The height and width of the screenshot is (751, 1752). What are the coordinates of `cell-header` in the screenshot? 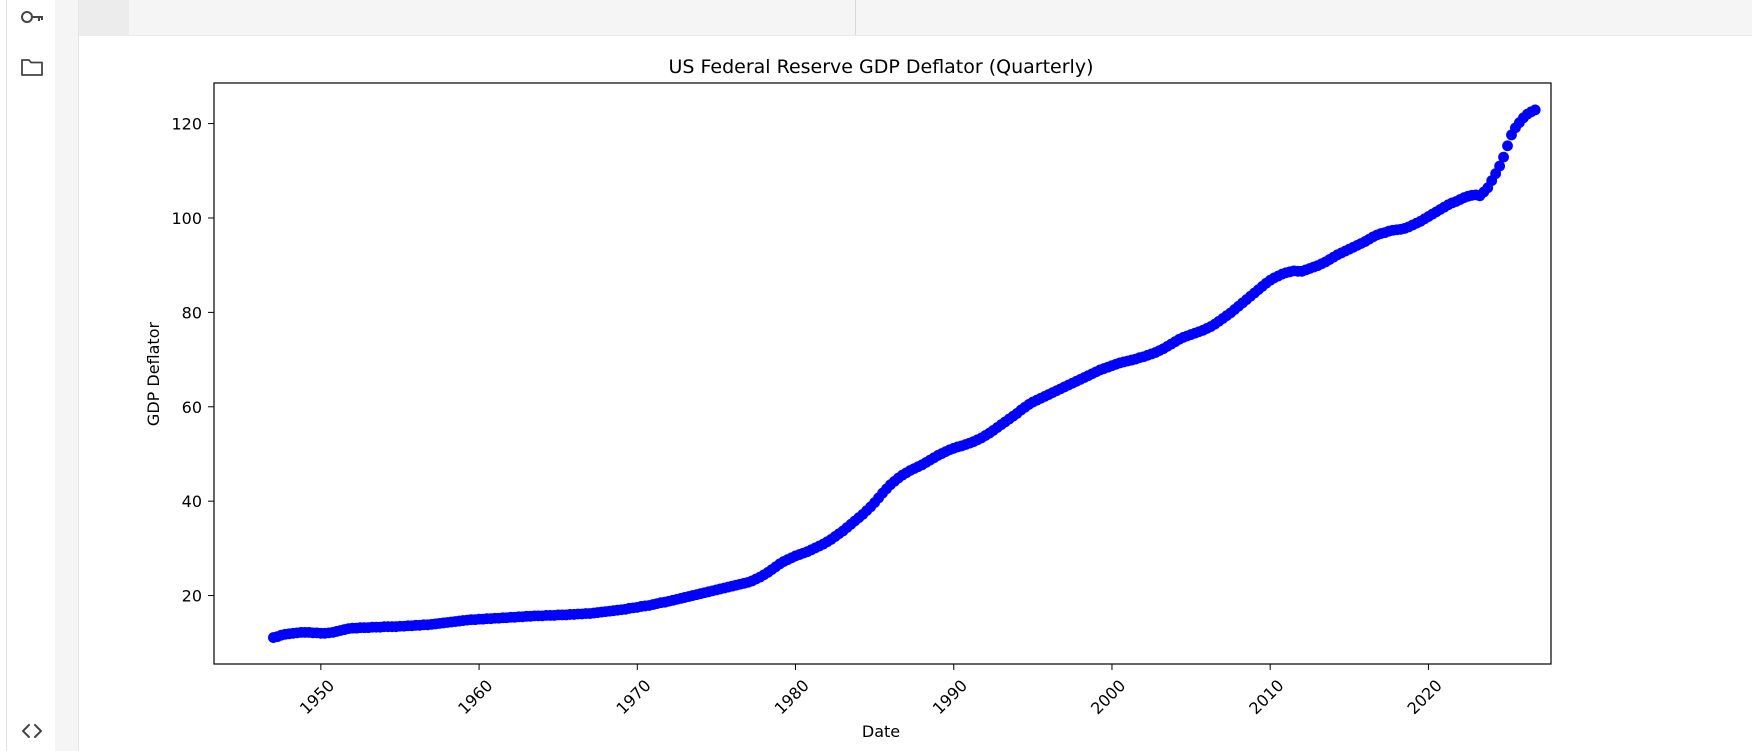 It's located at (104, 17).